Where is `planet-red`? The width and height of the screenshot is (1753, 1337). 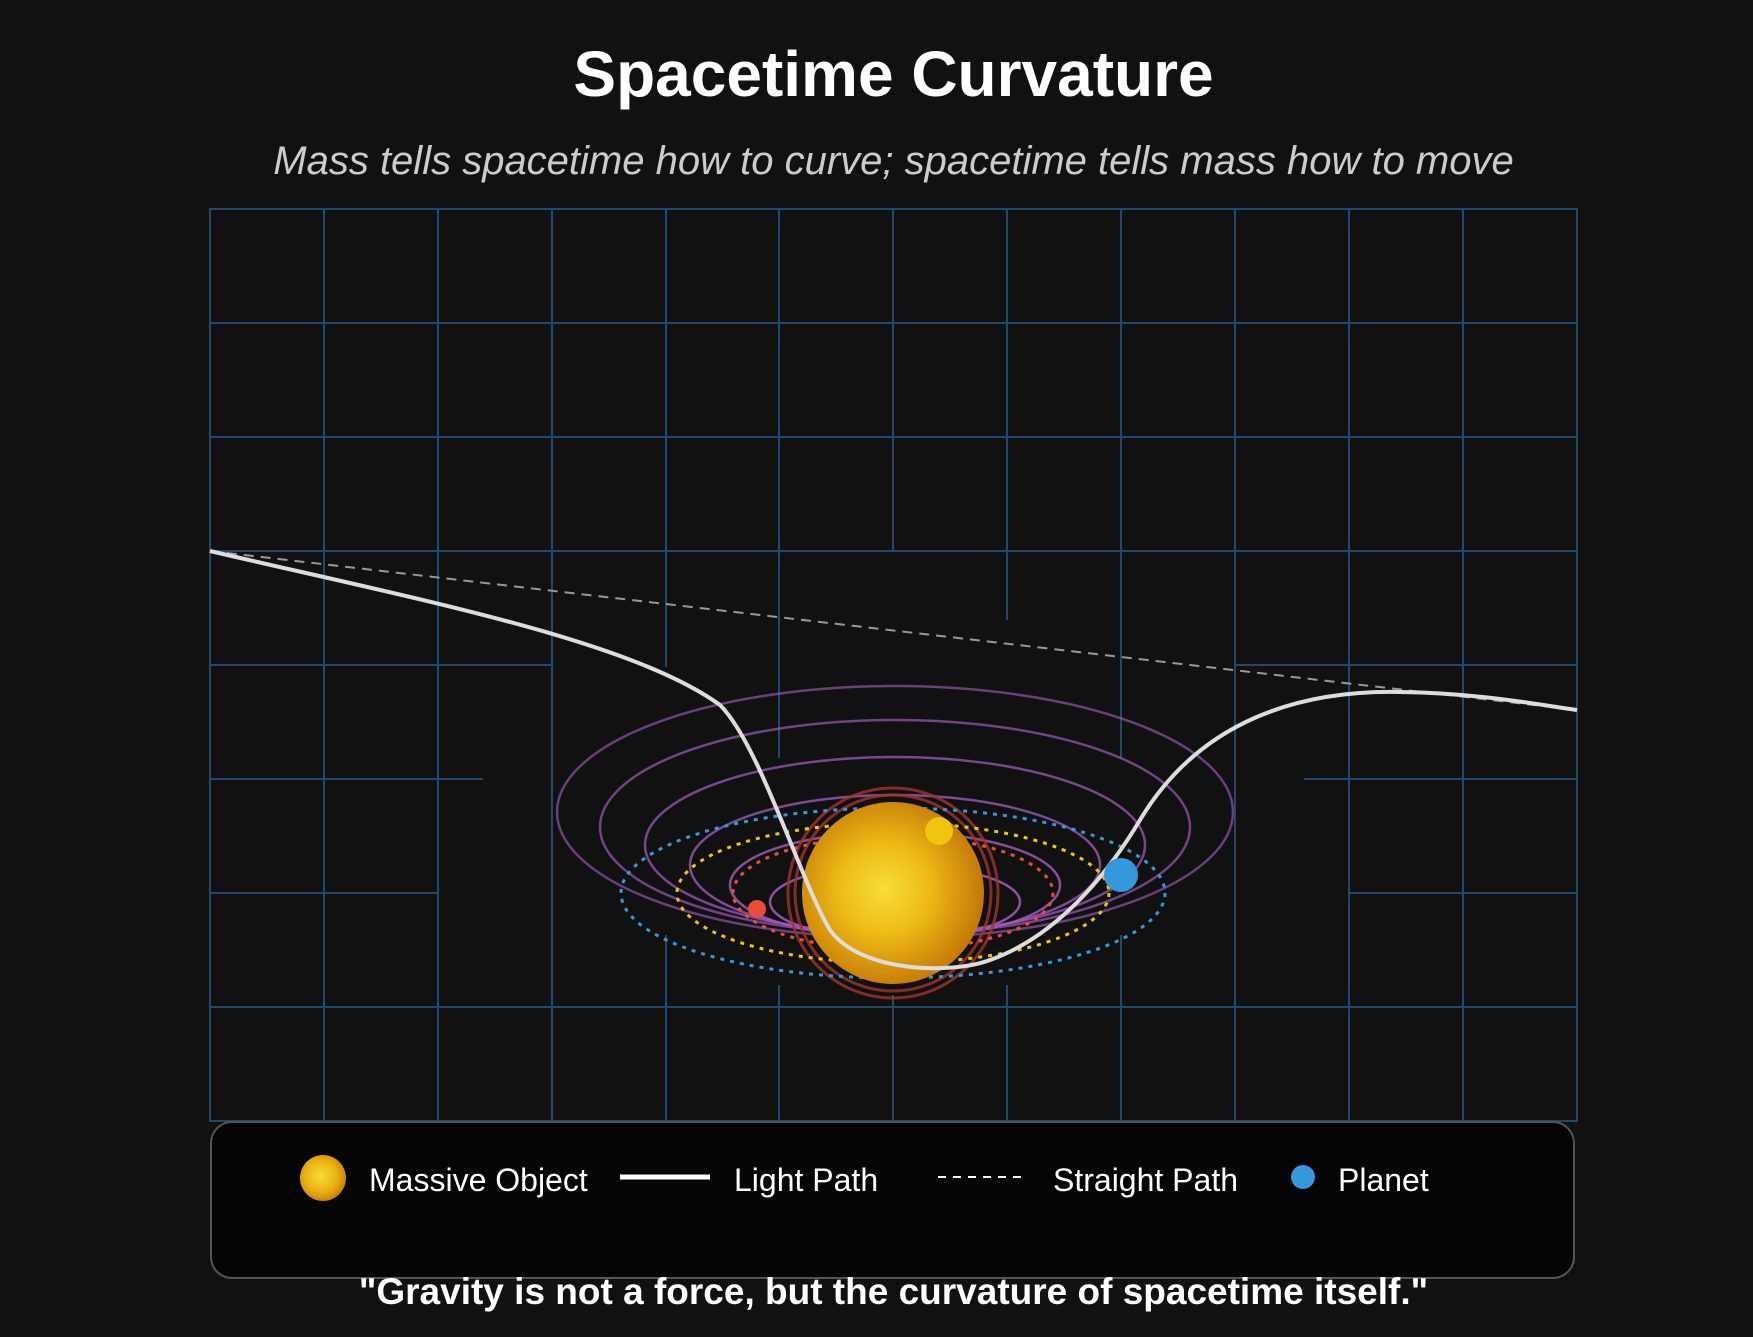 planet-red is located at coordinates (757, 909).